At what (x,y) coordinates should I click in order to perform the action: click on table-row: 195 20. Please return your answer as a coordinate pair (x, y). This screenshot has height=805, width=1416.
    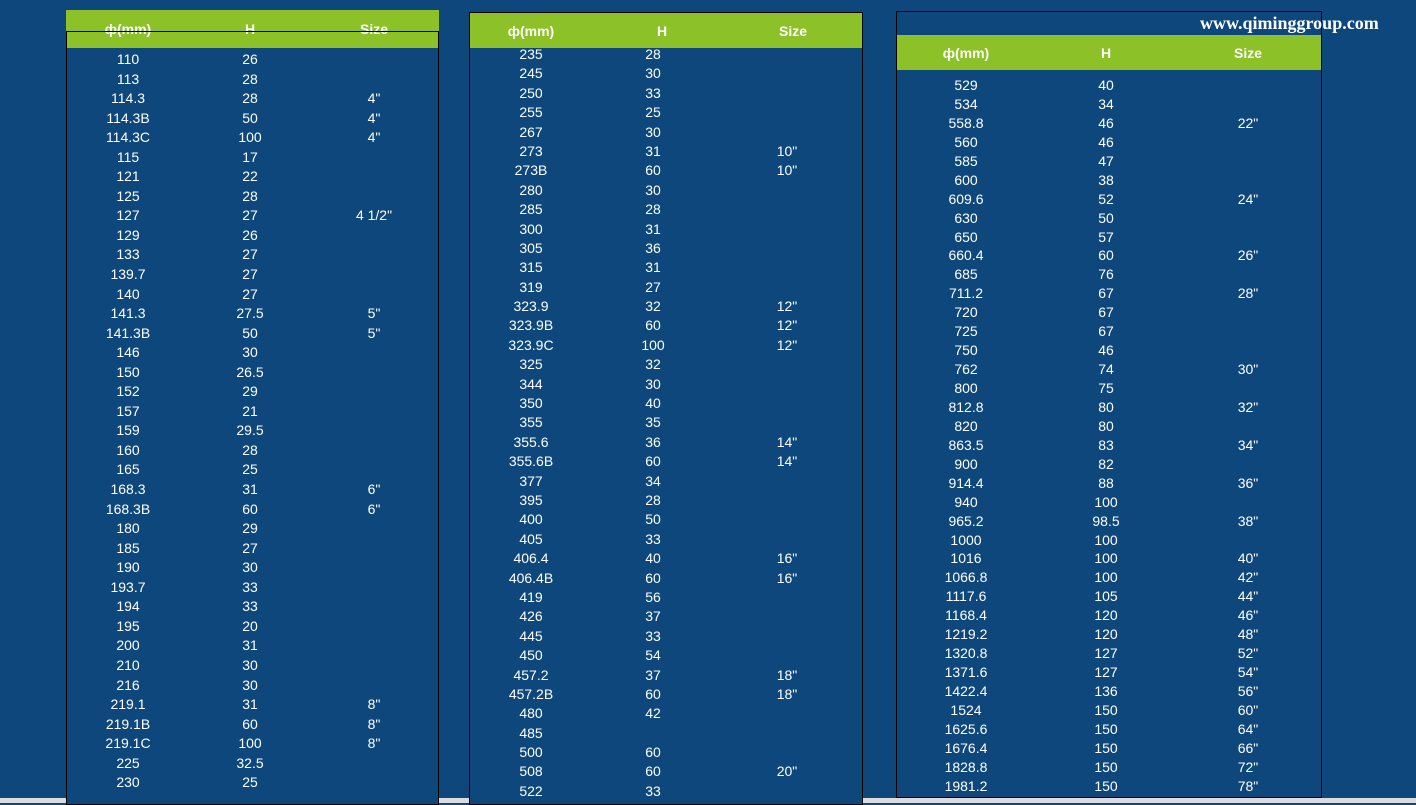
    Looking at the image, I should click on (252, 627).